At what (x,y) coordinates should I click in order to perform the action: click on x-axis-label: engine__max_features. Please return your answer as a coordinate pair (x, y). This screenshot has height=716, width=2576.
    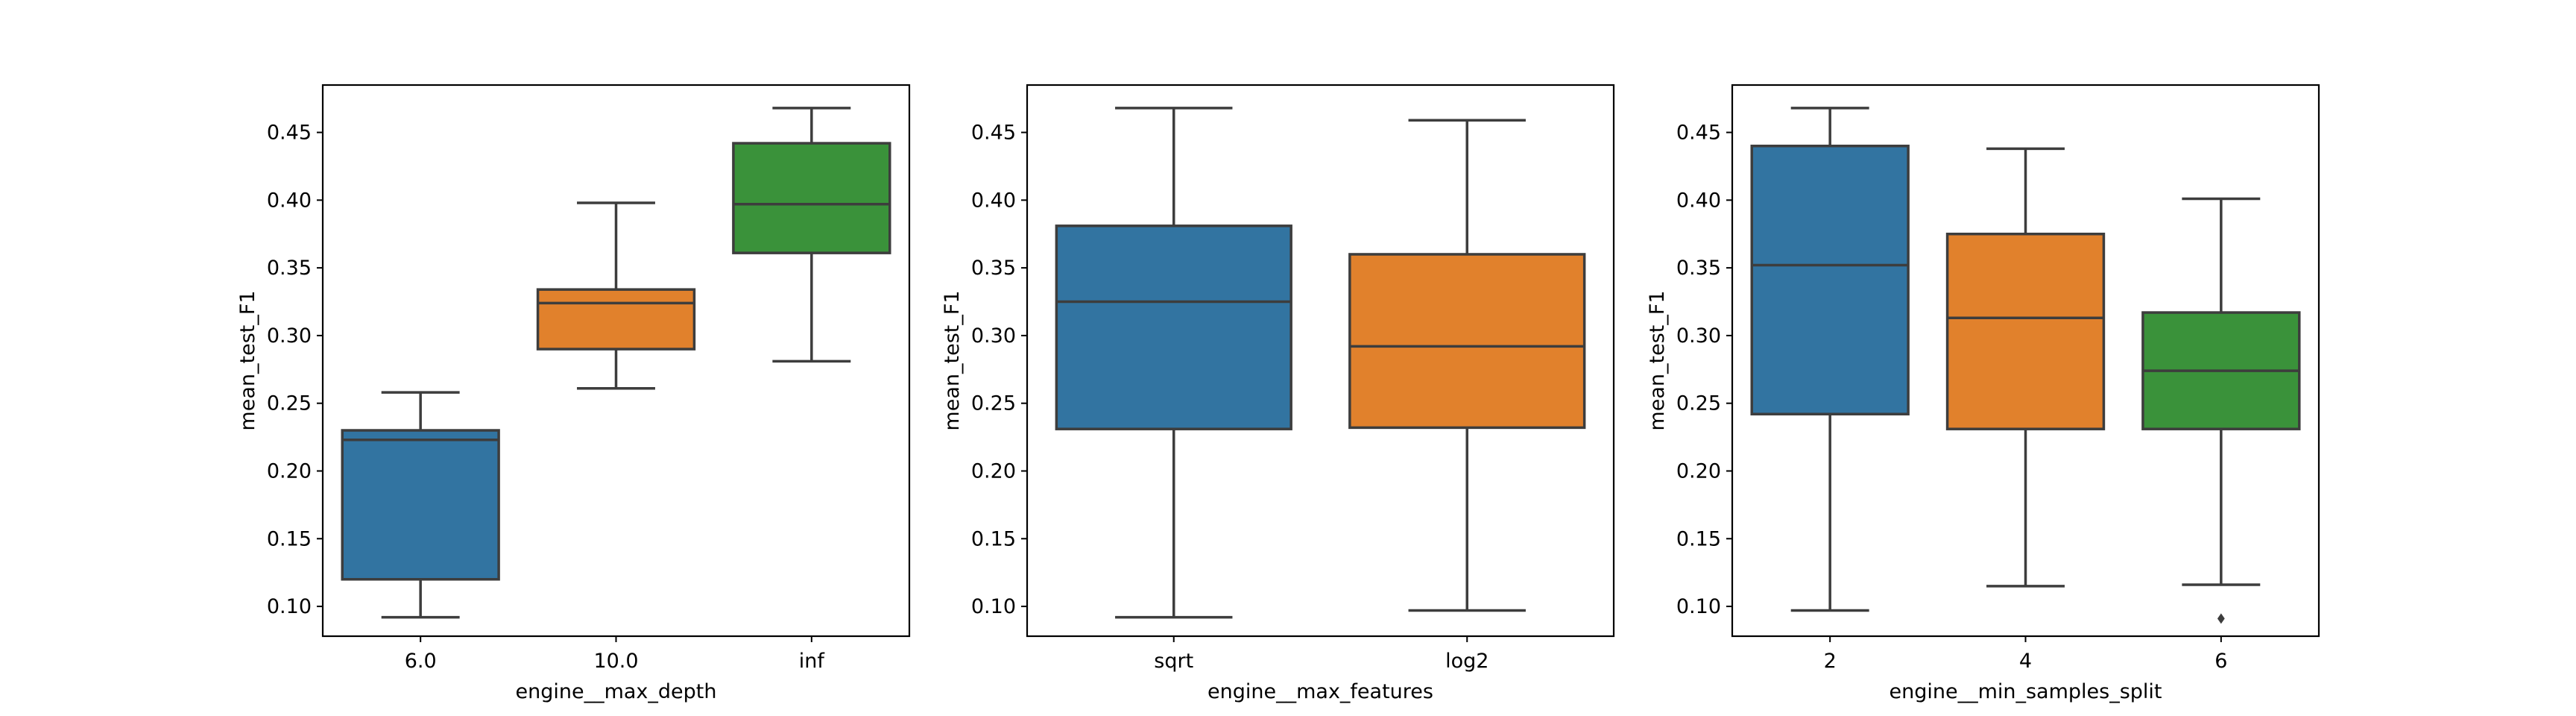
    Looking at the image, I should click on (1320, 691).